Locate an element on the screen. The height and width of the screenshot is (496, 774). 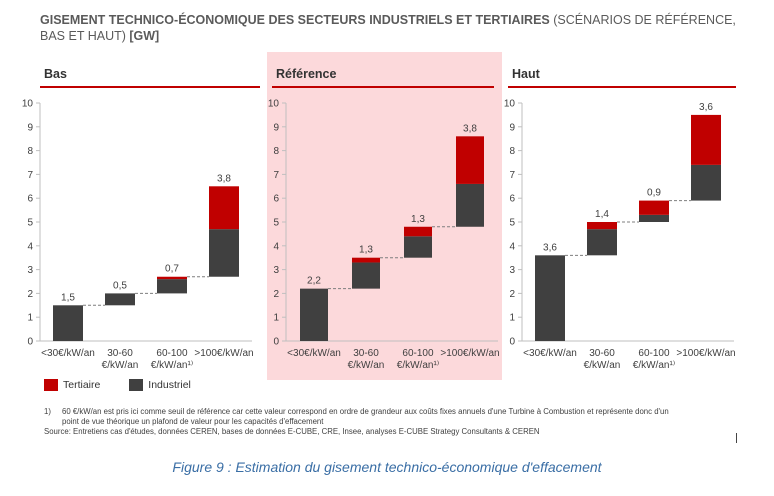
legend: Tertiaire Industriel is located at coordinates (130, 385).